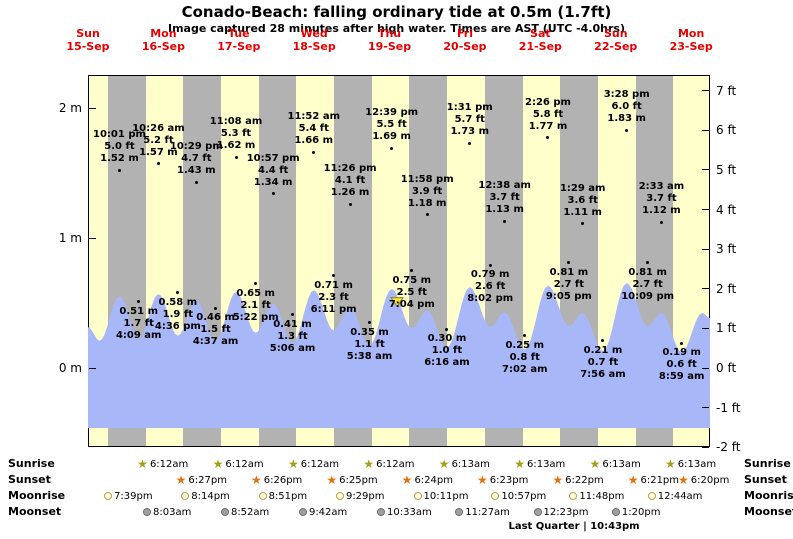 This screenshot has width=793, height=539. I want to click on sunrise-row-label-right: Sunrise, so click(767, 463).